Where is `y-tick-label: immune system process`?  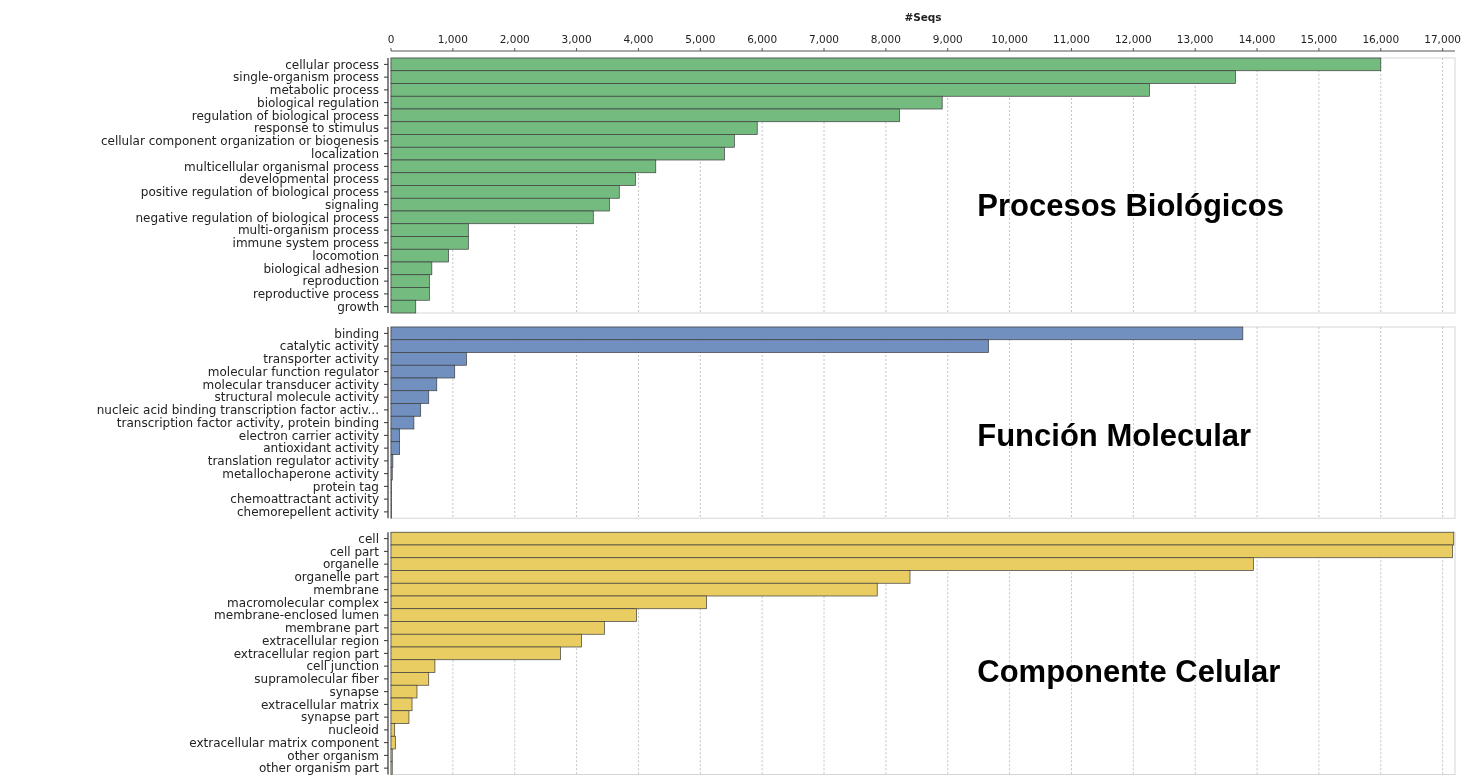 y-tick-label: immune system process is located at coordinates (305, 243).